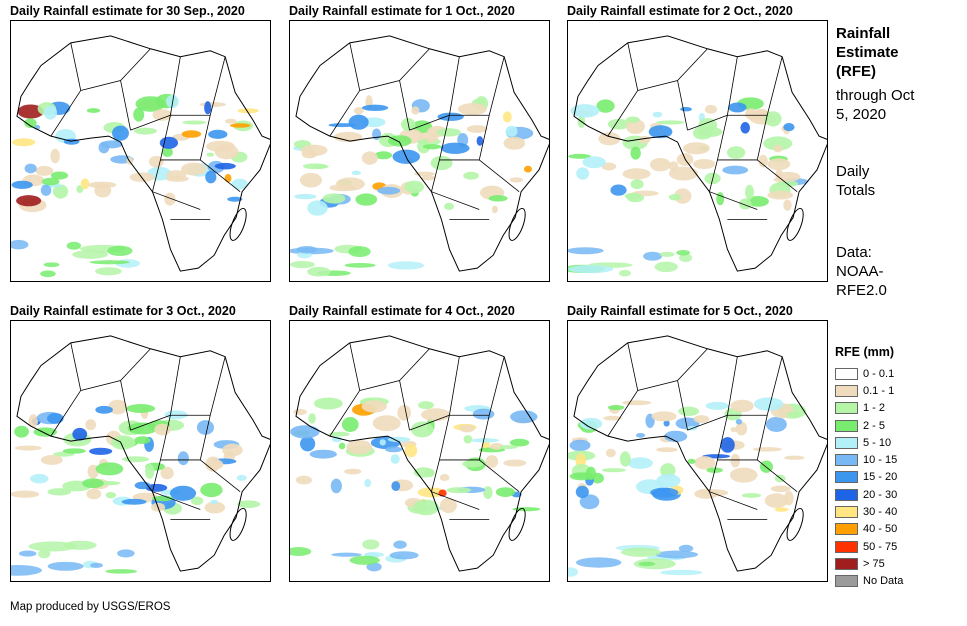  Describe the element at coordinates (90, 607) in the screenshot. I see `footer-credit: Map produced by USGS/EROS` at that location.